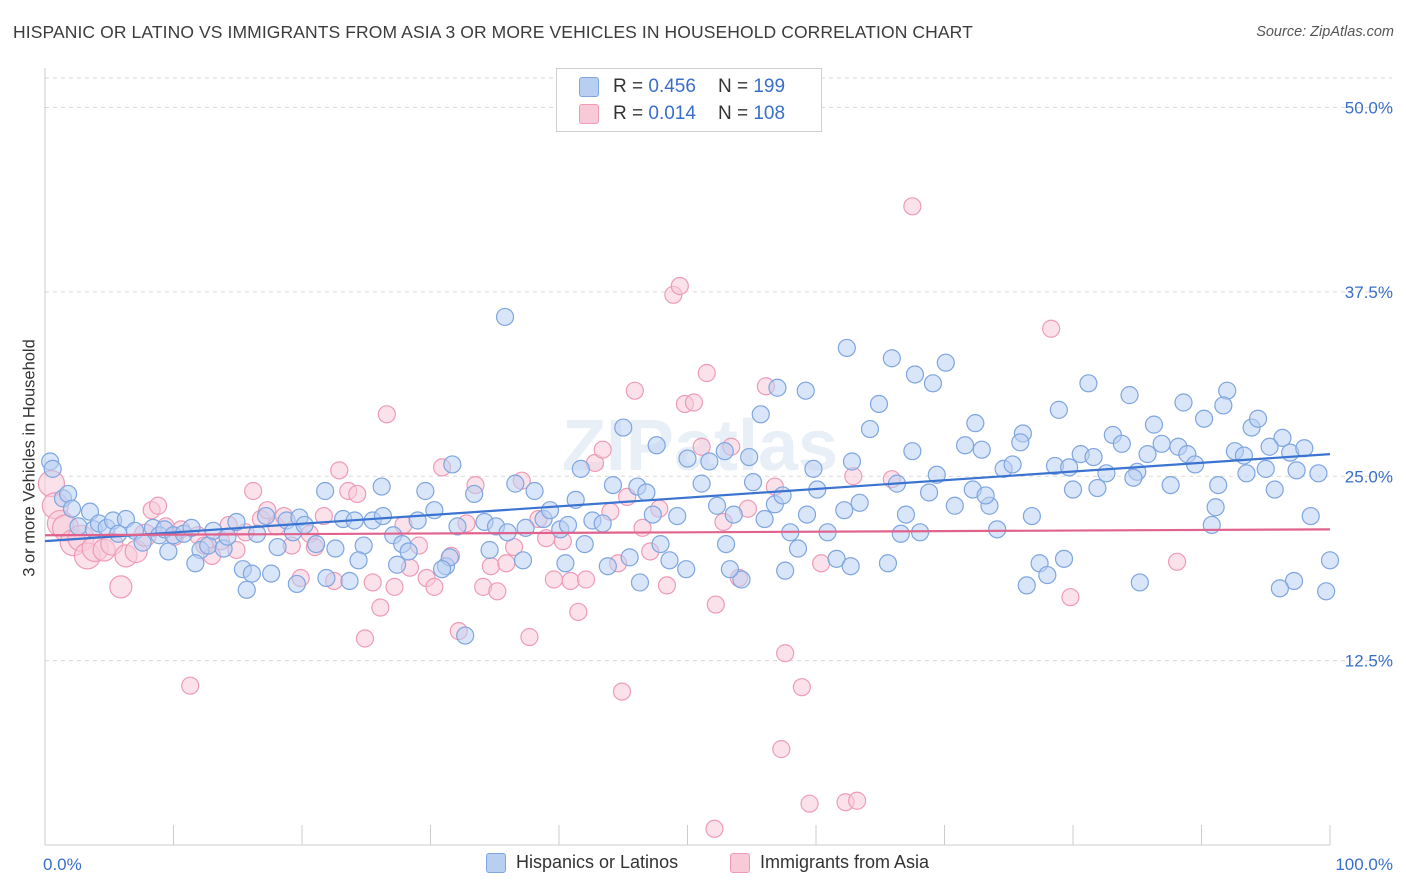  What do you see at coordinates (29, 458) in the screenshot?
I see `y-axis-label: 3 or more Vehicles in Household` at bounding box center [29, 458].